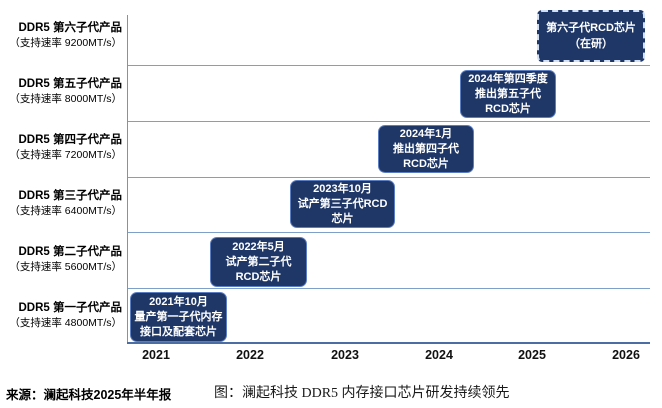 The height and width of the screenshot is (408, 662). Describe the element at coordinates (591, 36) in the screenshot. I see `milestone-box-gen6-in-development: 第六子代RCD芯片 （在研）` at that location.